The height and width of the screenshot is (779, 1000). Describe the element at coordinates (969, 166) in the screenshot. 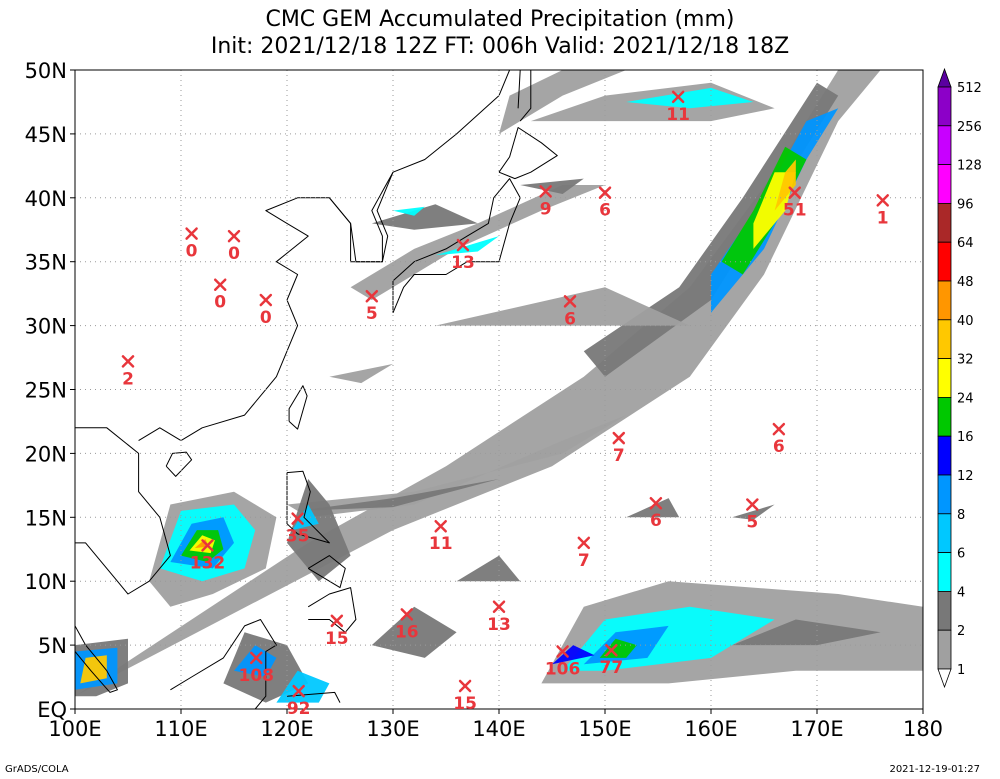

I see `colorbar-level-label: 128` at that location.